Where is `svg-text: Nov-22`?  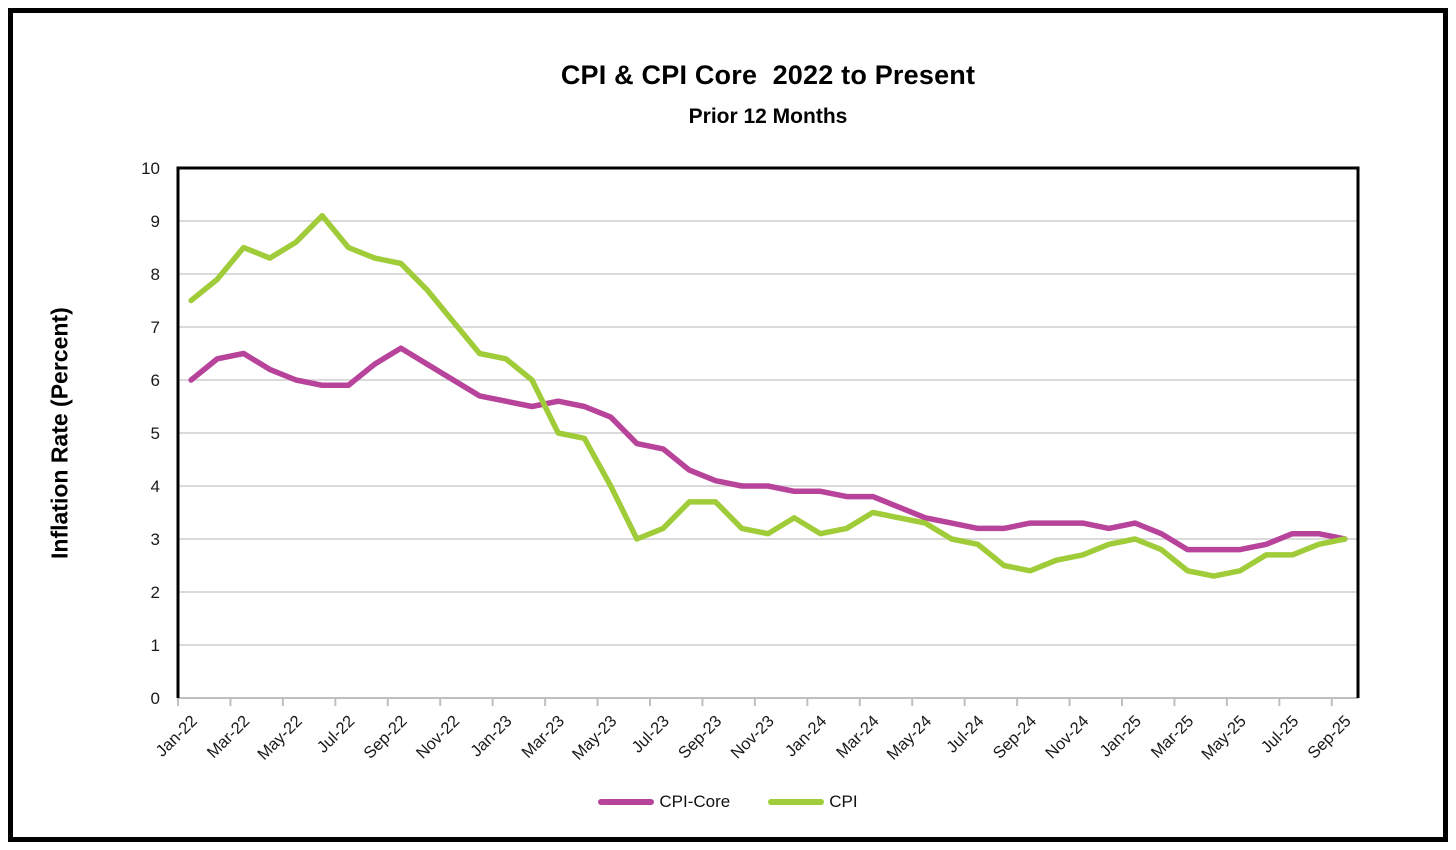 svg-text: Nov-22 is located at coordinates (438, 737).